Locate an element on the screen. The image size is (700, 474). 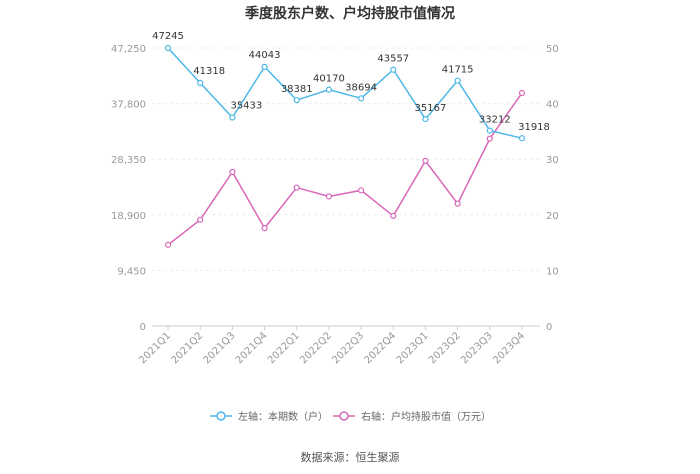
left-tick-label: 0 is located at coordinates (143, 327).